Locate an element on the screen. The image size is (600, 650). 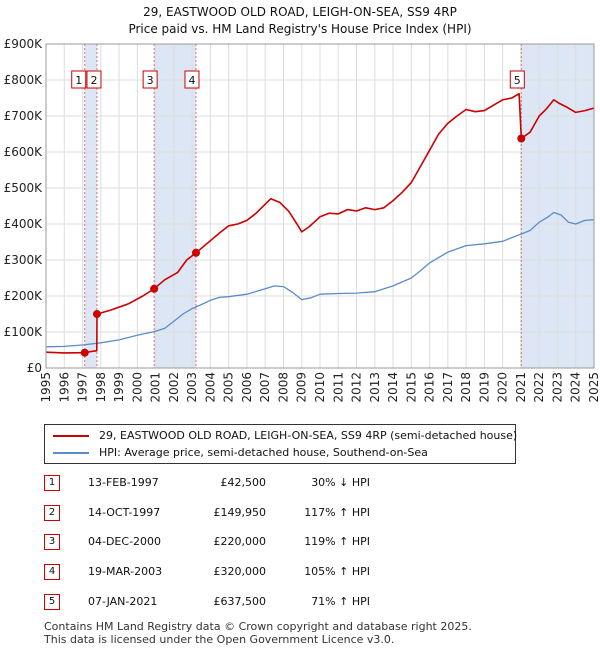
sale-row: 2 14-OCT-1997 £149,950 117% ↑ HPI is located at coordinates (300, 513).